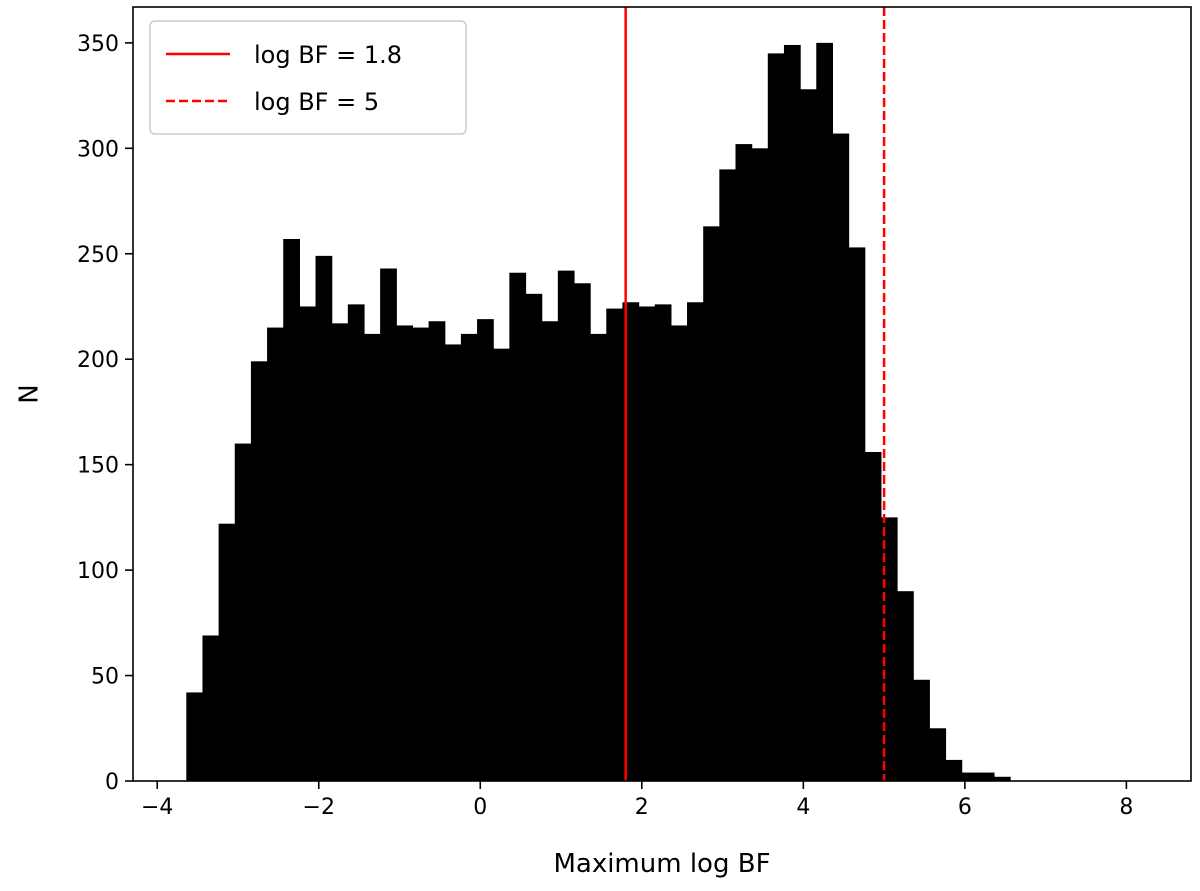  Describe the element at coordinates (98, 255) in the screenshot. I see `y-tick-label: 250` at that location.